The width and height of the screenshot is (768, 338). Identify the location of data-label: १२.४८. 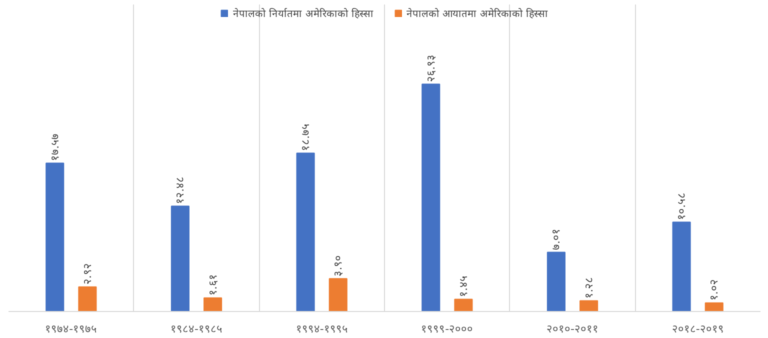
(180, 190).